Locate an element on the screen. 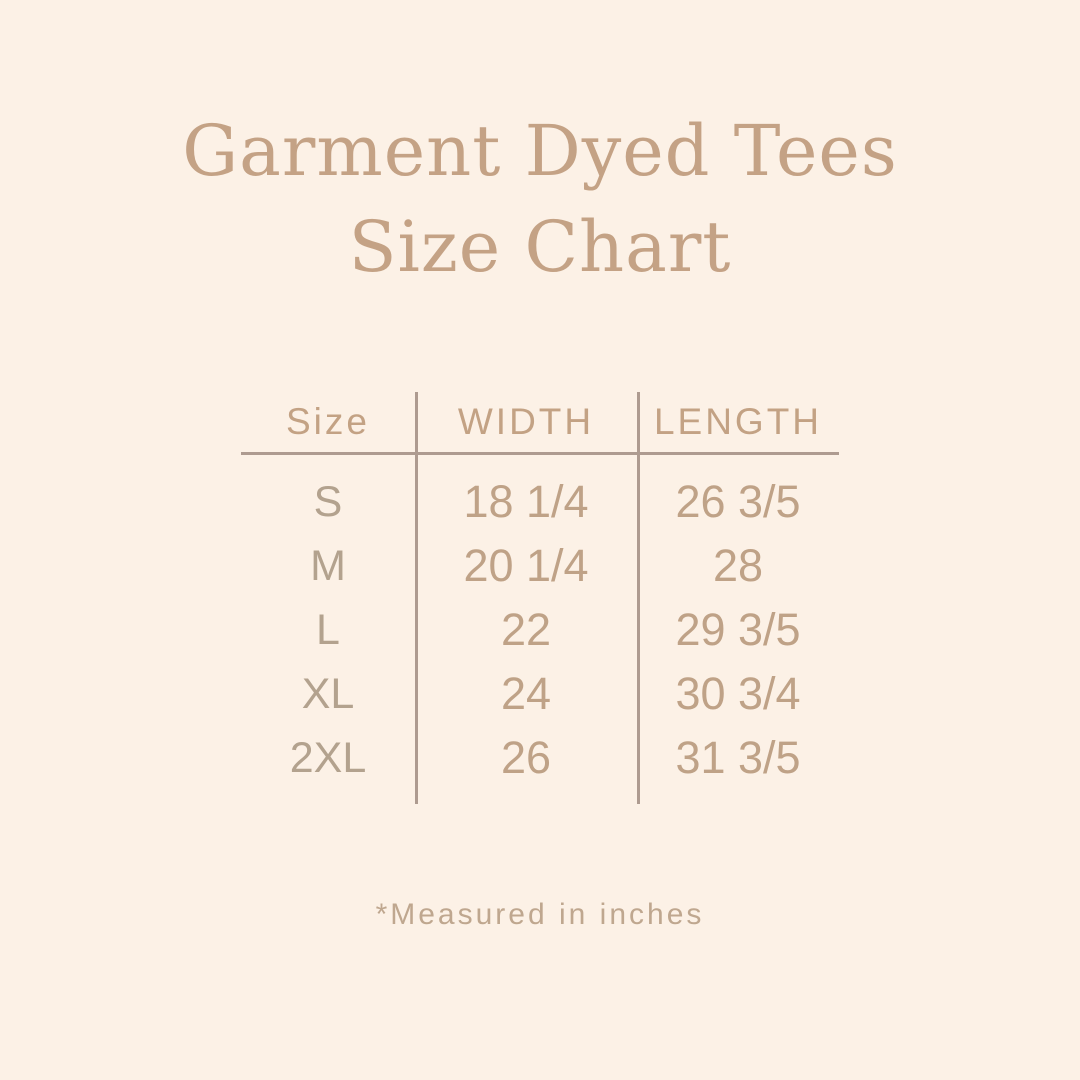 Image resolution: width=1080 pixels, height=1080 pixels. page-title-line2: Size Chart is located at coordinates (540, 246).